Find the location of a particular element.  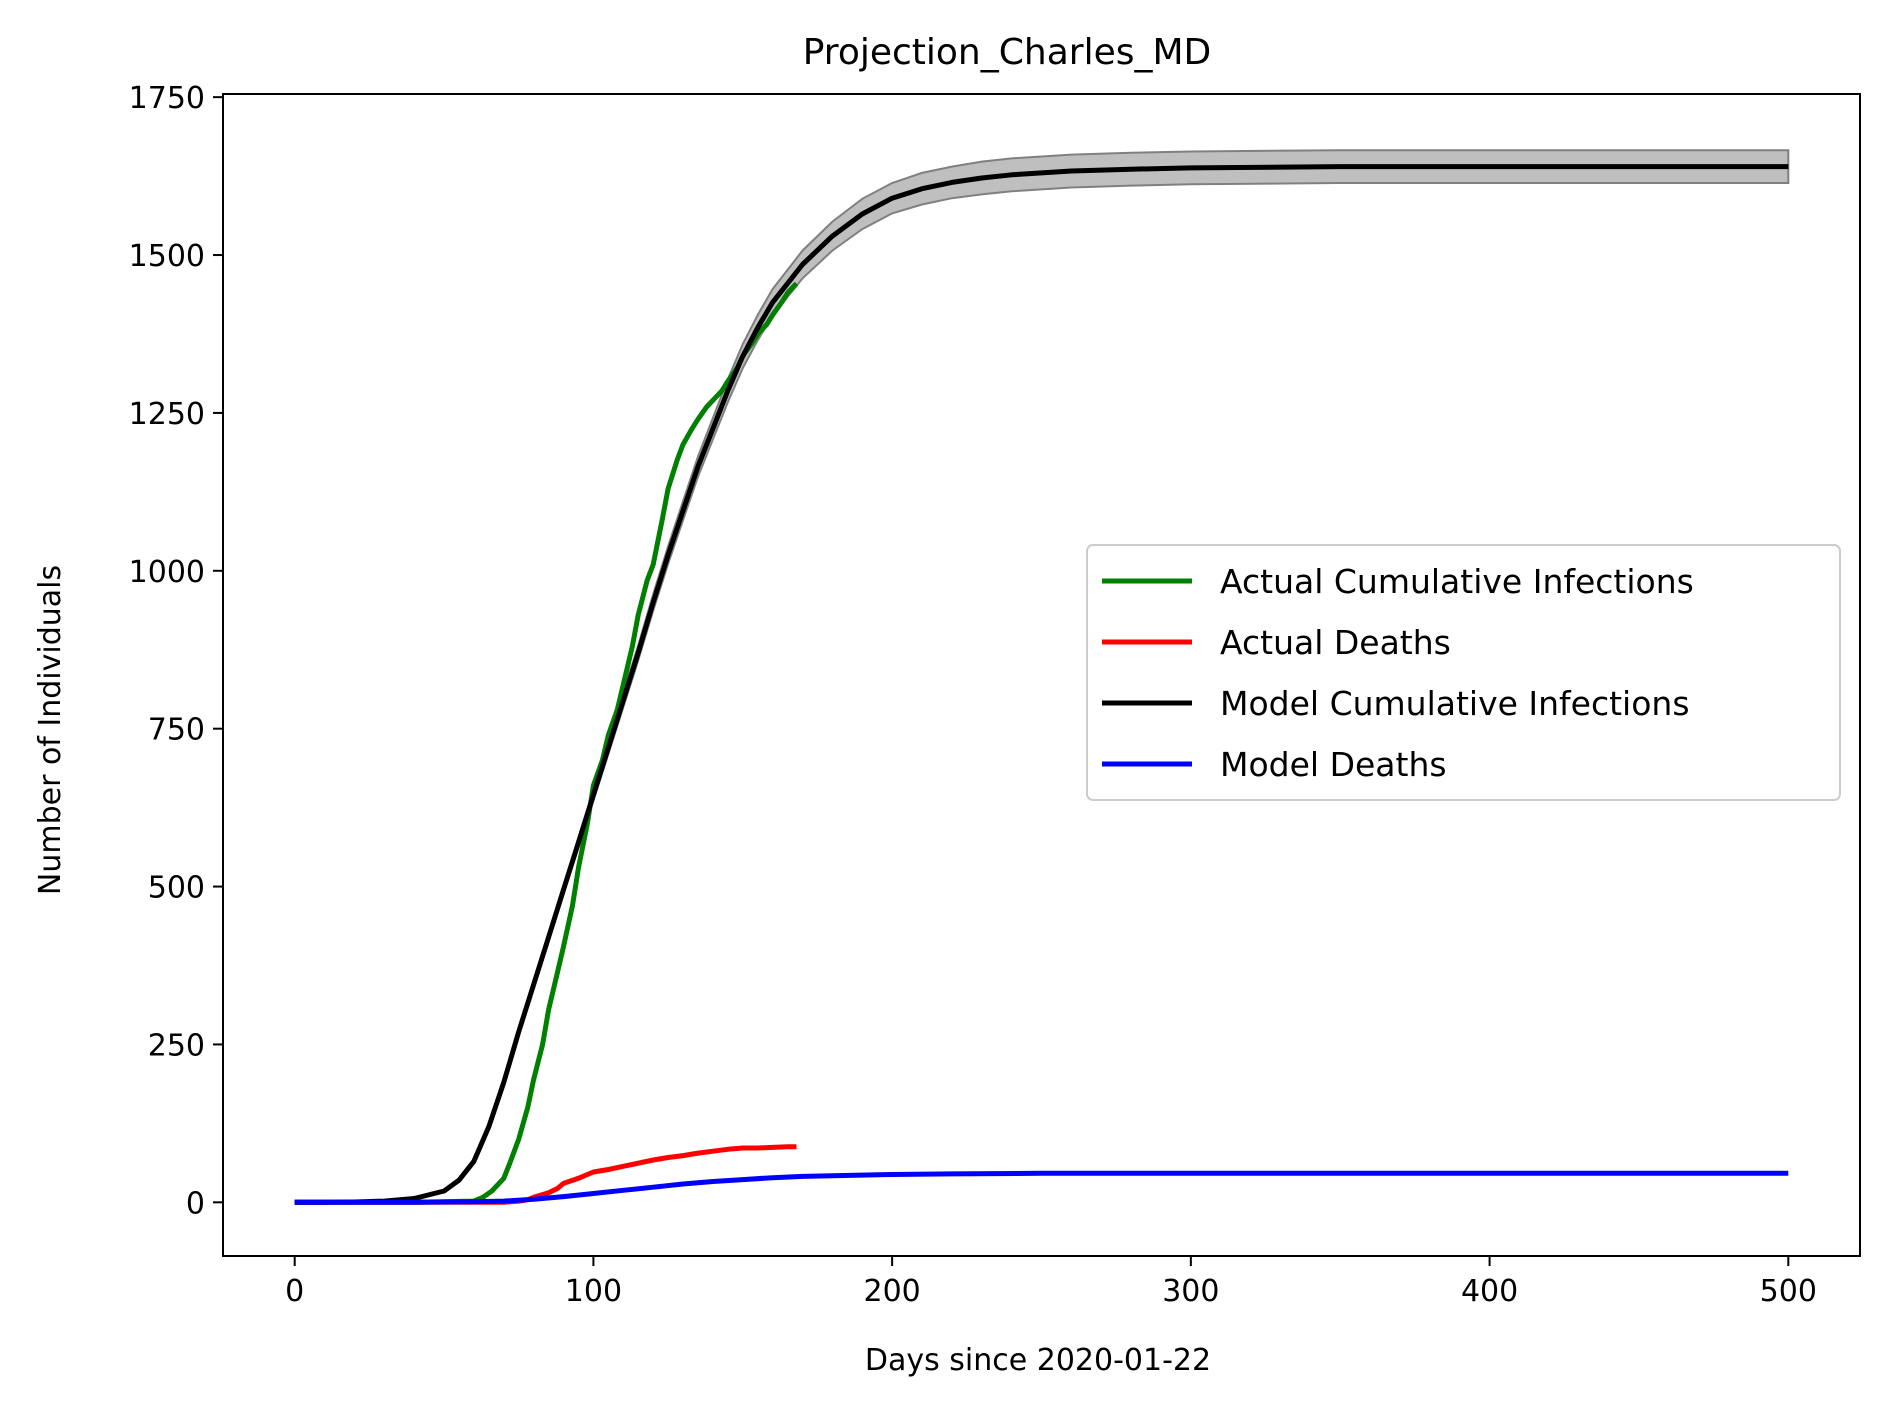

x-tick-label: 500 is located at coordinates (1788, 1291).